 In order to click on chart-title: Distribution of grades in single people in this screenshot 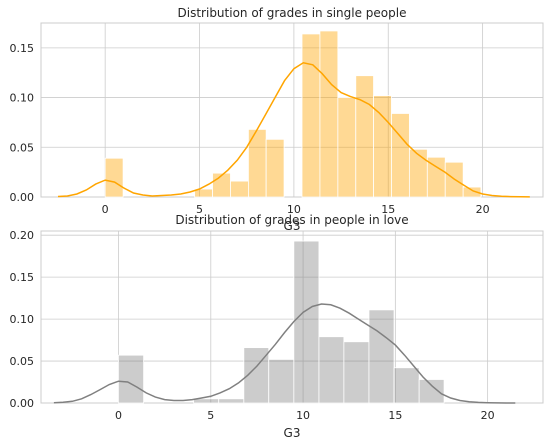, I will do `click(292, 13)`.